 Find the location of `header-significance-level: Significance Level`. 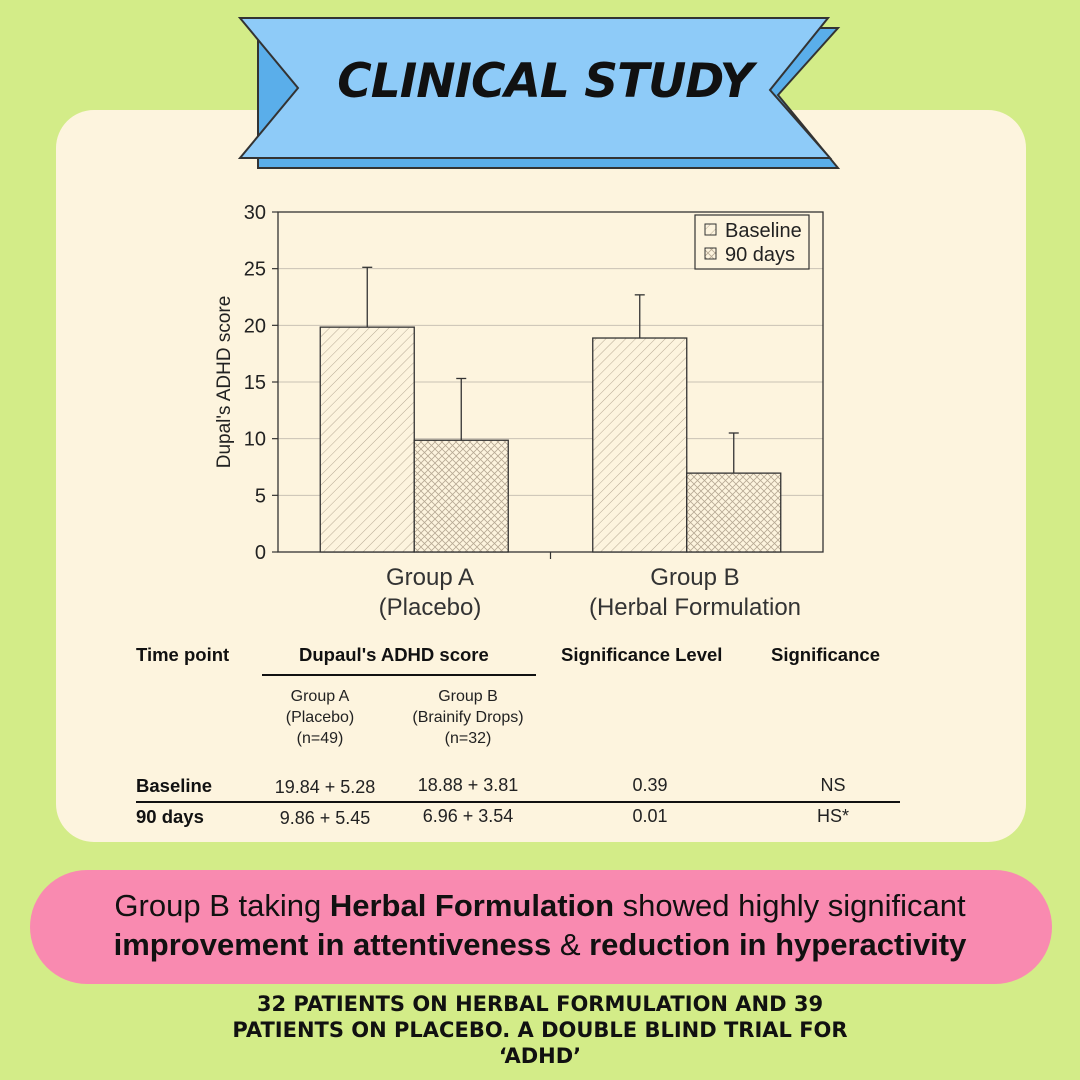

header-significance-level: Significance Level is located at coordinates (642, 654).